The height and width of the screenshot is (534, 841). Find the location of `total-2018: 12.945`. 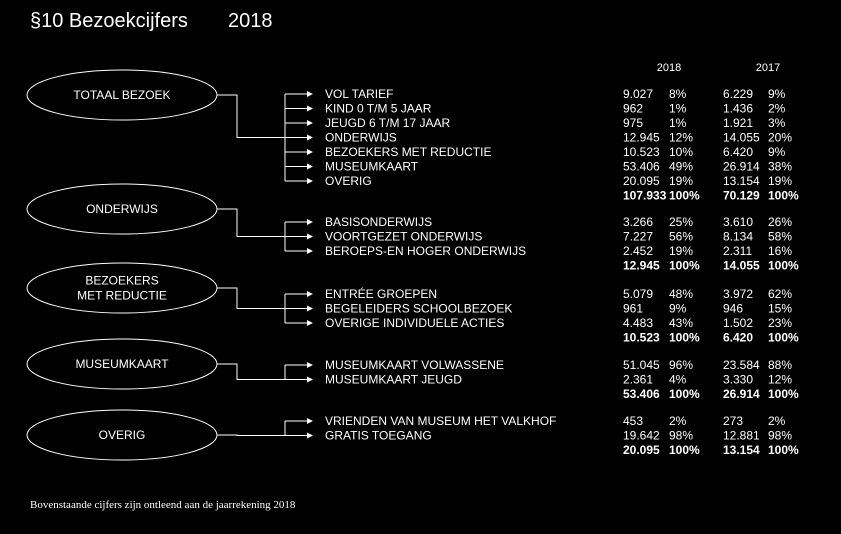

total-2018: 12.945 is located at coordinates (641, 266).